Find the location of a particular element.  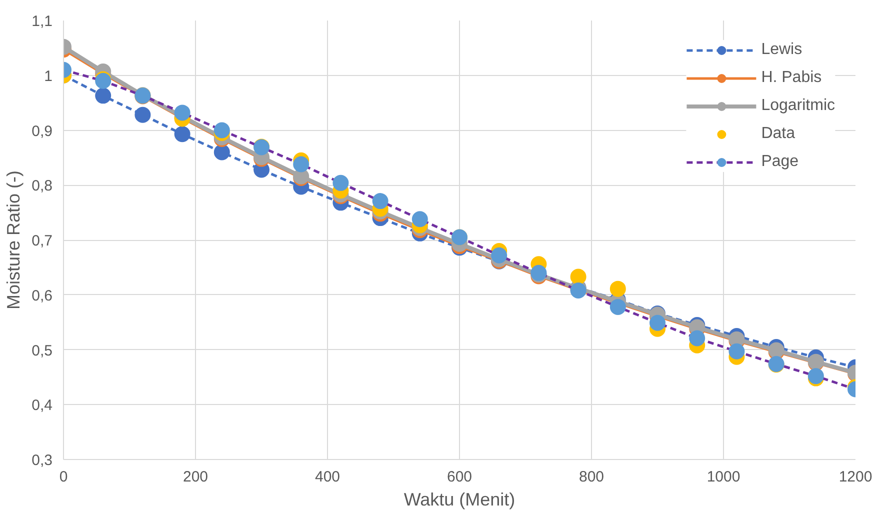

x-axis-title: Waktu (Menit) is located at coordinates (460, 500).